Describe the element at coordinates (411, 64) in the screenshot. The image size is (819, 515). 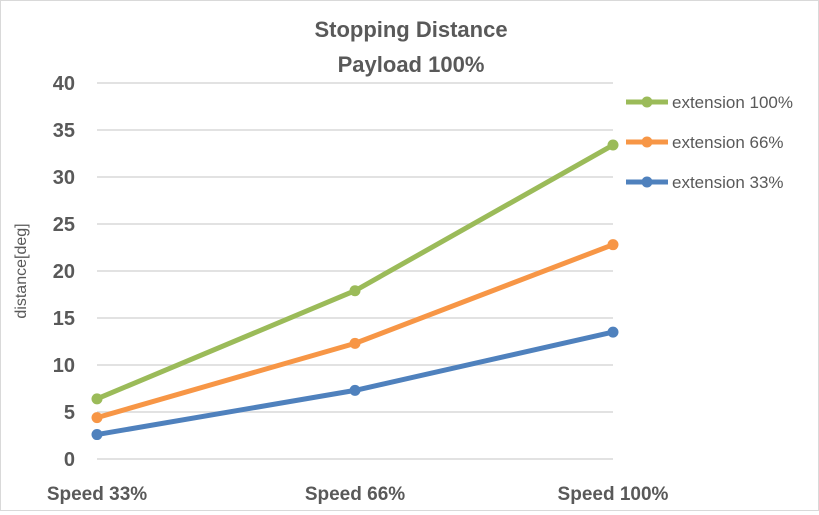
I see `chart-subtitle: Payload 100%` at that location.